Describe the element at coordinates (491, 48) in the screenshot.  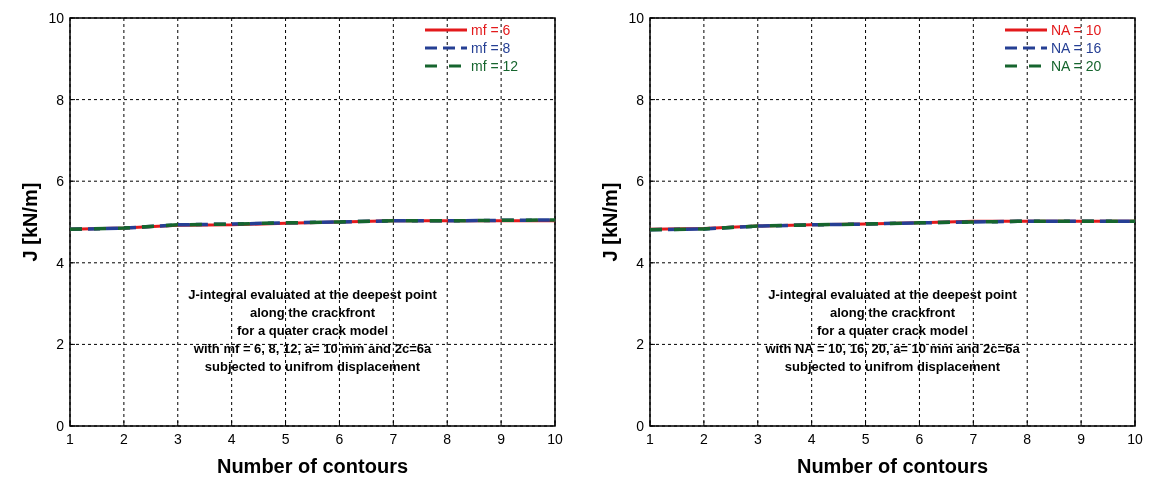
I see `legend-label: mf = 8` at that location.